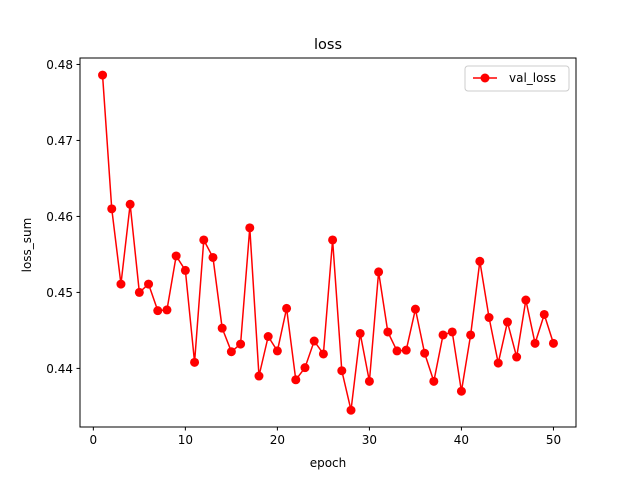 The image size is (640, 480). Describe the element at coordinates (461, 440) in the screenshot. I see `x-tick-label: 40` at that location.